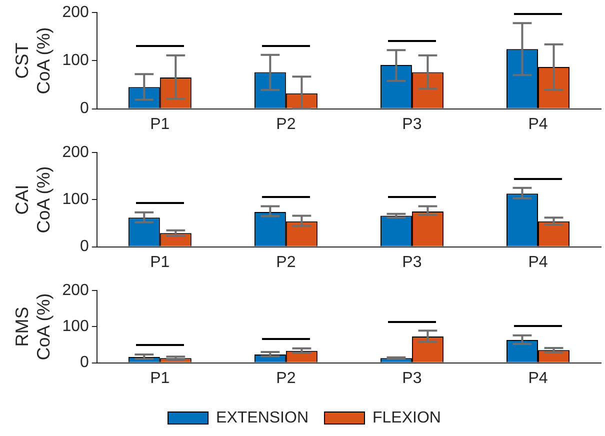 The height and width of the screenshot is (436, 605). Describe the element at coordinates (406, 417) in the screenshot. I see `legend-label: FLEXION` at that location.